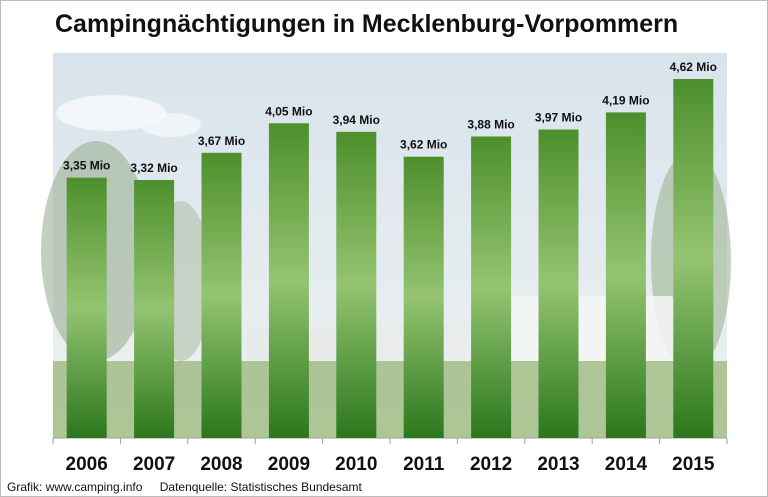 The image size is (768, 497). Describe the element at coordinates (87, 464) in the screenshot. I see `x-tick-label-2006: 2006` at that location.